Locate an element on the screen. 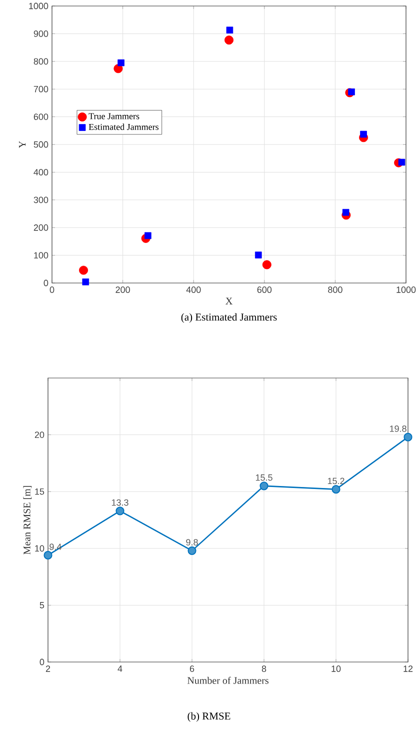 The image size is (418, 742). text: (a) Estimated Jammers is located at coordinates (229, 318).